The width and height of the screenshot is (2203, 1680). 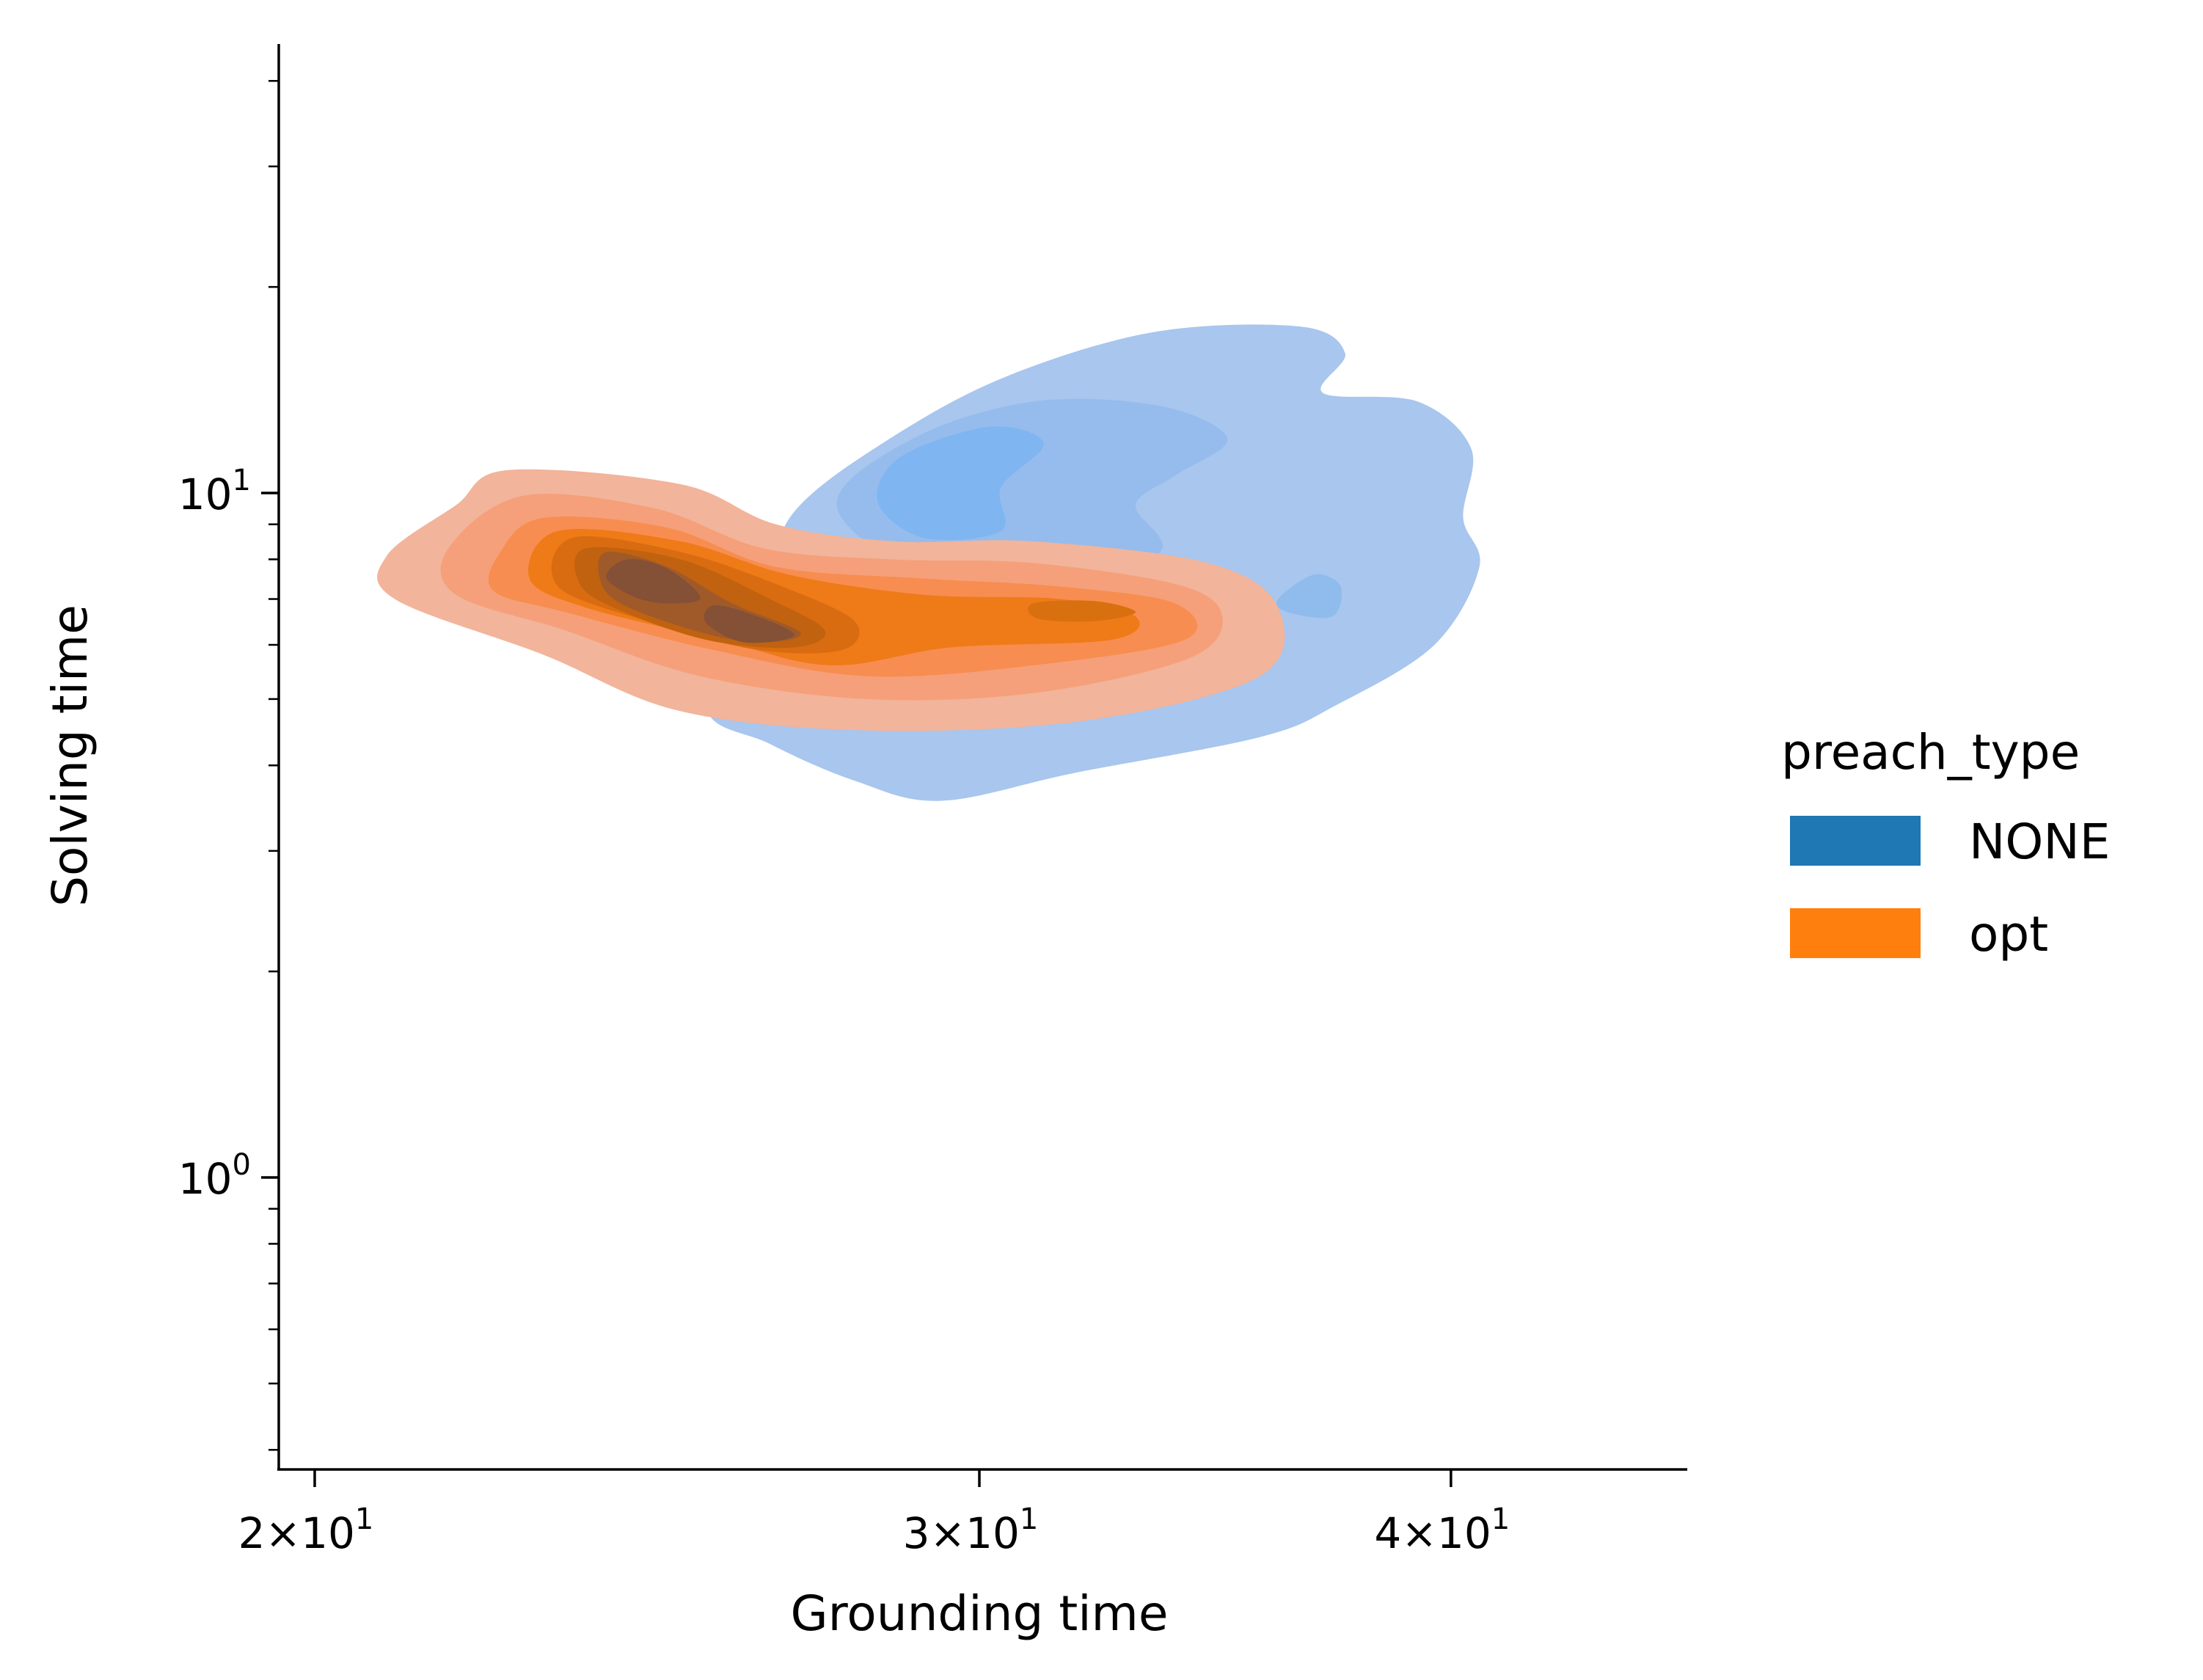 I want to click on legend-title: preach_type, so click(x=1931, y=753).